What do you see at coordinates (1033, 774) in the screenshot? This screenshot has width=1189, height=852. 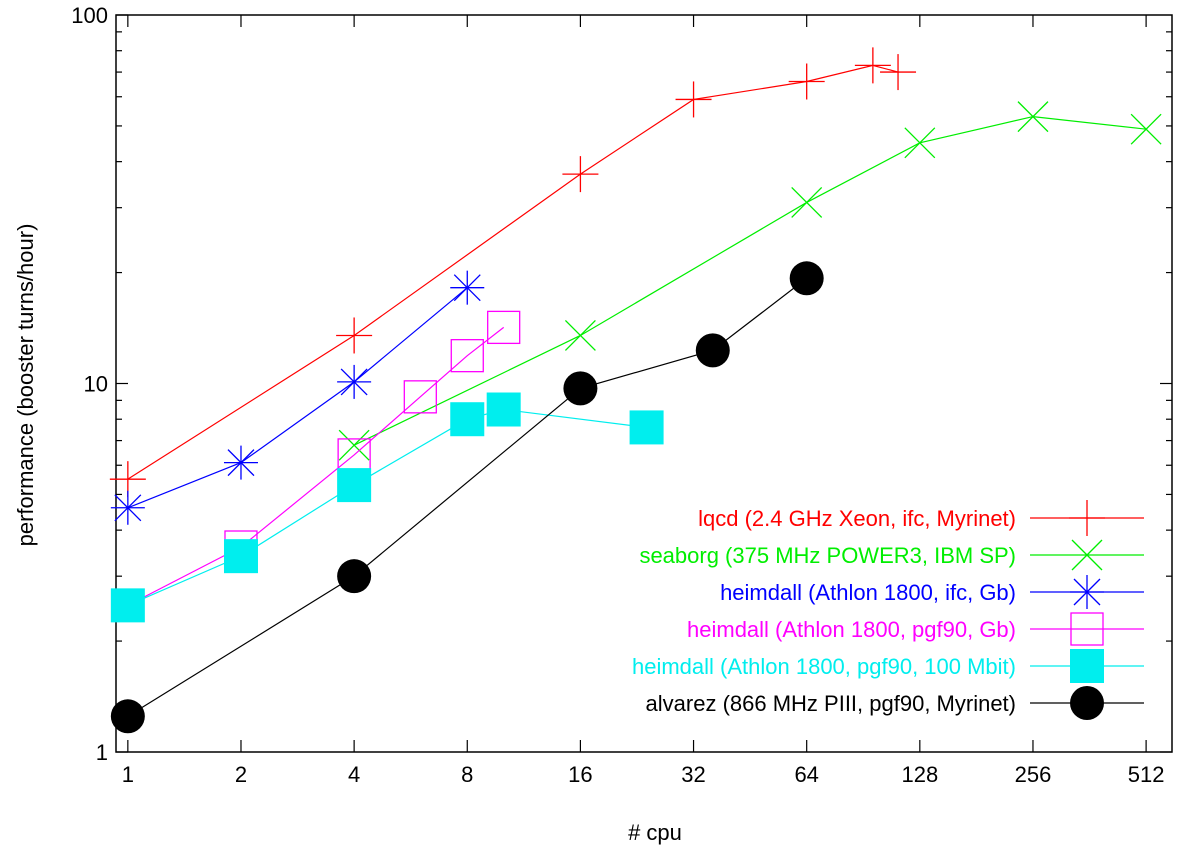 I see `x-tick-label: 256` at bounding box center [1033, 774].